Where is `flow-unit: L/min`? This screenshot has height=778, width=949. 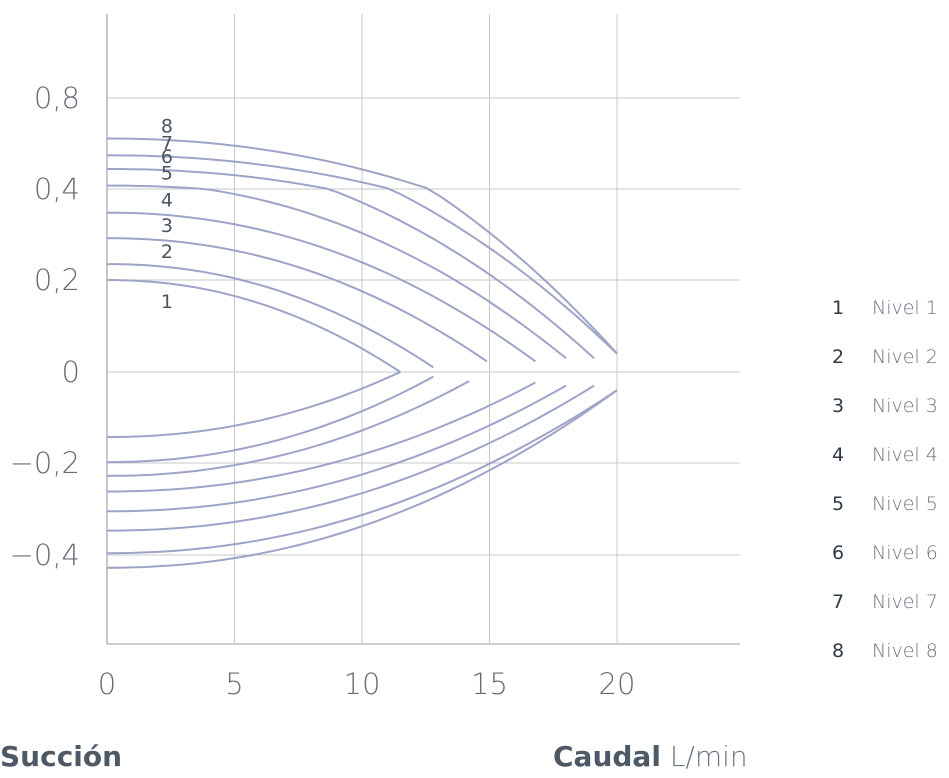
flow-unit: L/min is located at coordinates (708, 756).